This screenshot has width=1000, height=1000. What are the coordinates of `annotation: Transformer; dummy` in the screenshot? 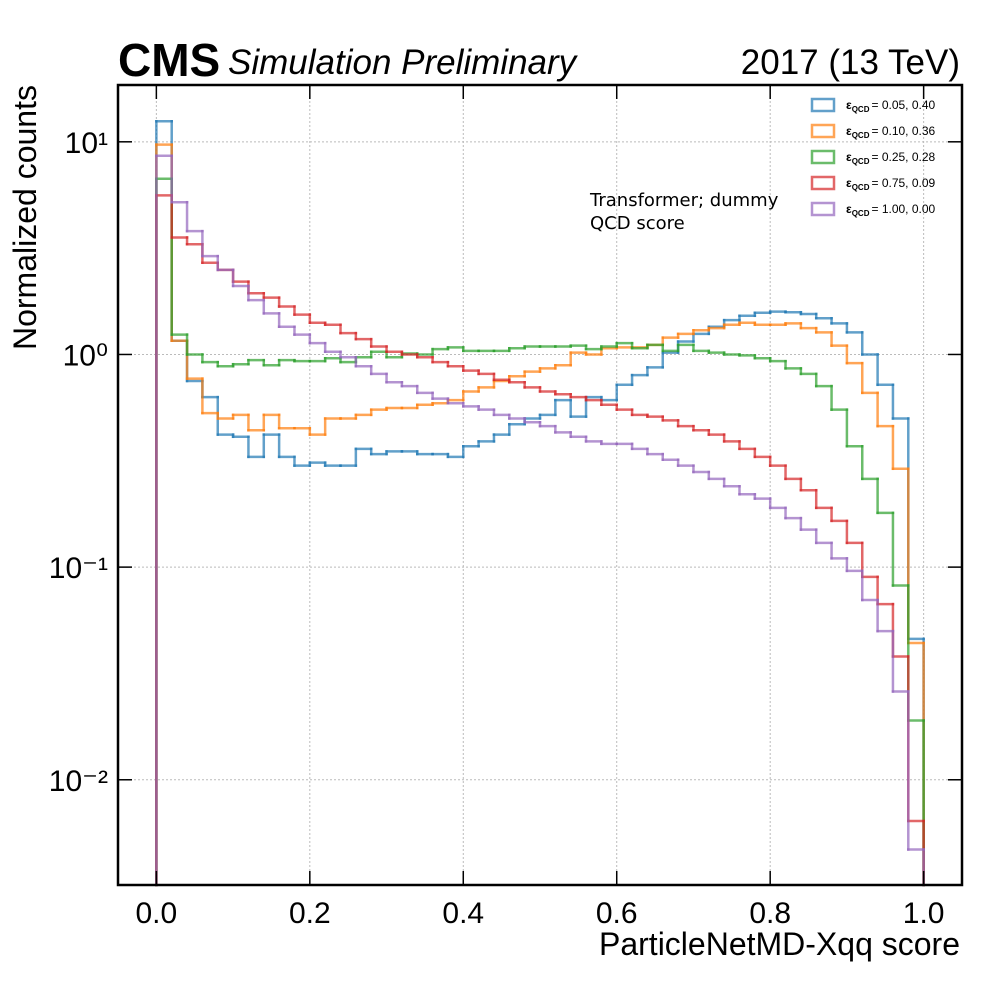 It's located at (684, 200).